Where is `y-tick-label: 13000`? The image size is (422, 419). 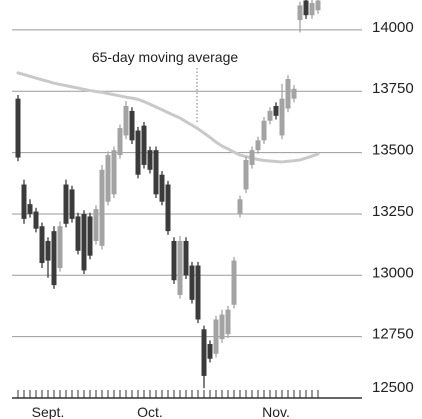 y-tick-label: 13000 is located at coordinates (393, 272).